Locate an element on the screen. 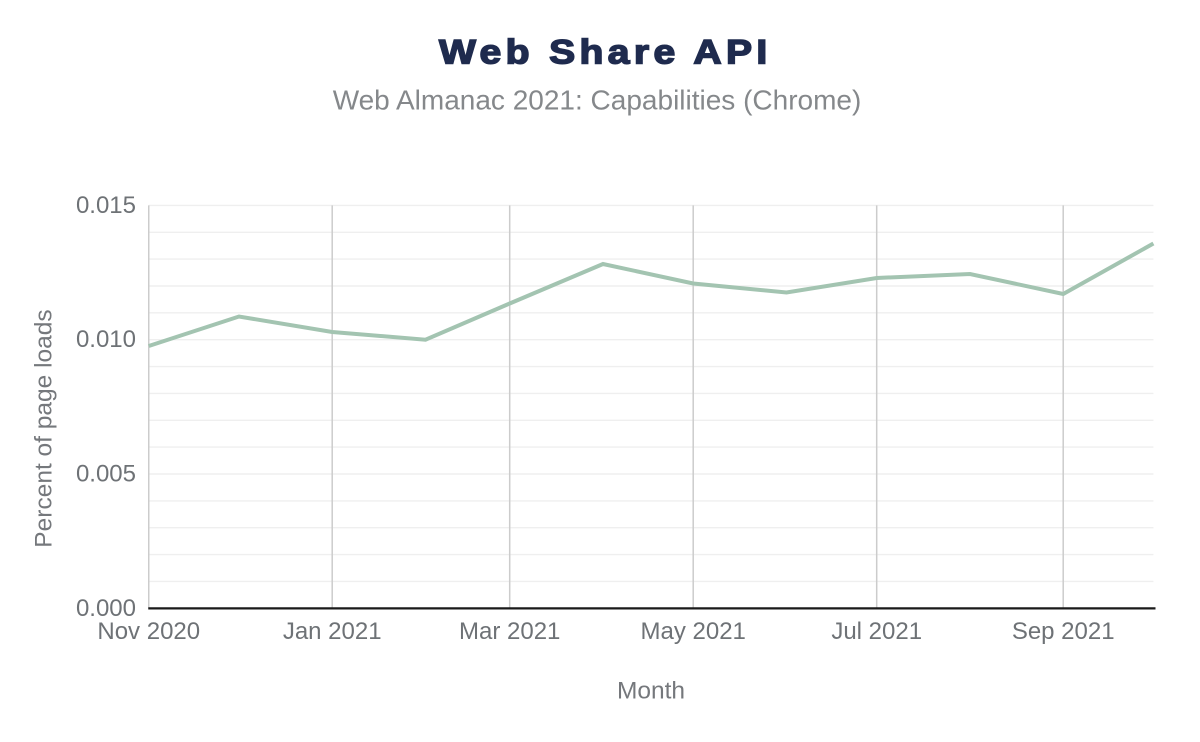 Image resolution: width=1200 pixels, height=742 pixels. svg-text: 0.000 is located at coordinates (106, 608).